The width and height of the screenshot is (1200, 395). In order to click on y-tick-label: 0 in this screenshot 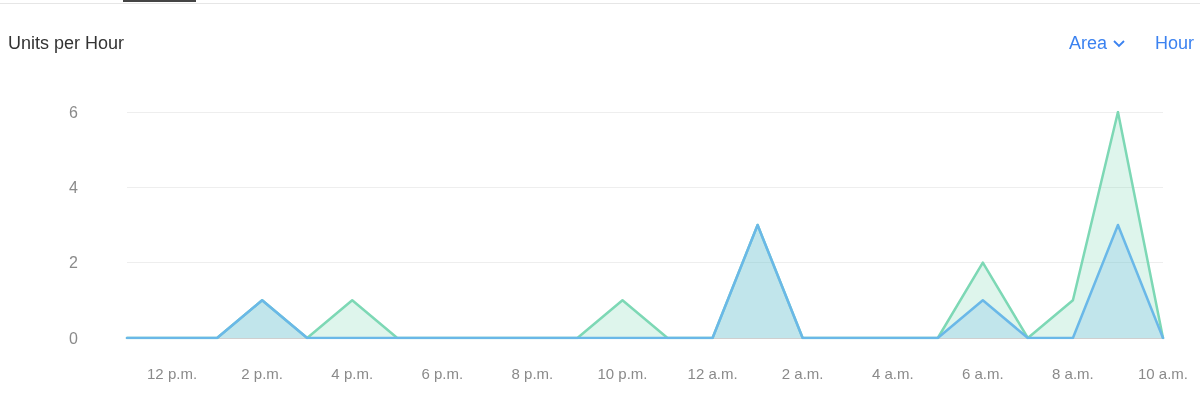, I will do `click(74, 338)`.